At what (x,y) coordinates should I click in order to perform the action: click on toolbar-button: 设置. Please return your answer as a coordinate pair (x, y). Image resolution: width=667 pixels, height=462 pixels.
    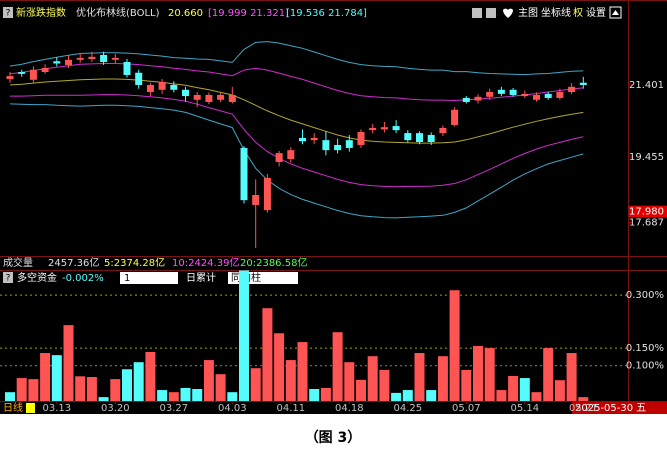
    Looking at the image, I should click on (596, 13).